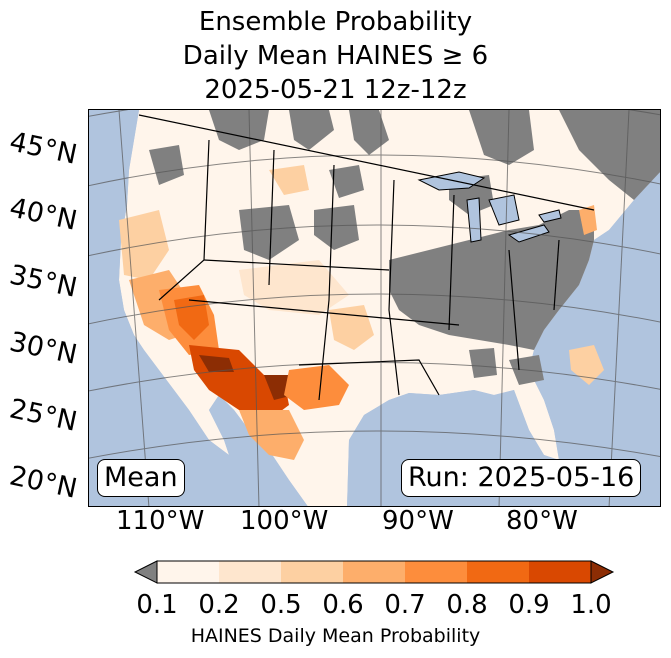 This screenshot has height=658, width=671. What do you see at coordinates (521, 478) in the screenshot?
I see `run-box: Run: 2025-05-16` at bounding box center [521, 478].